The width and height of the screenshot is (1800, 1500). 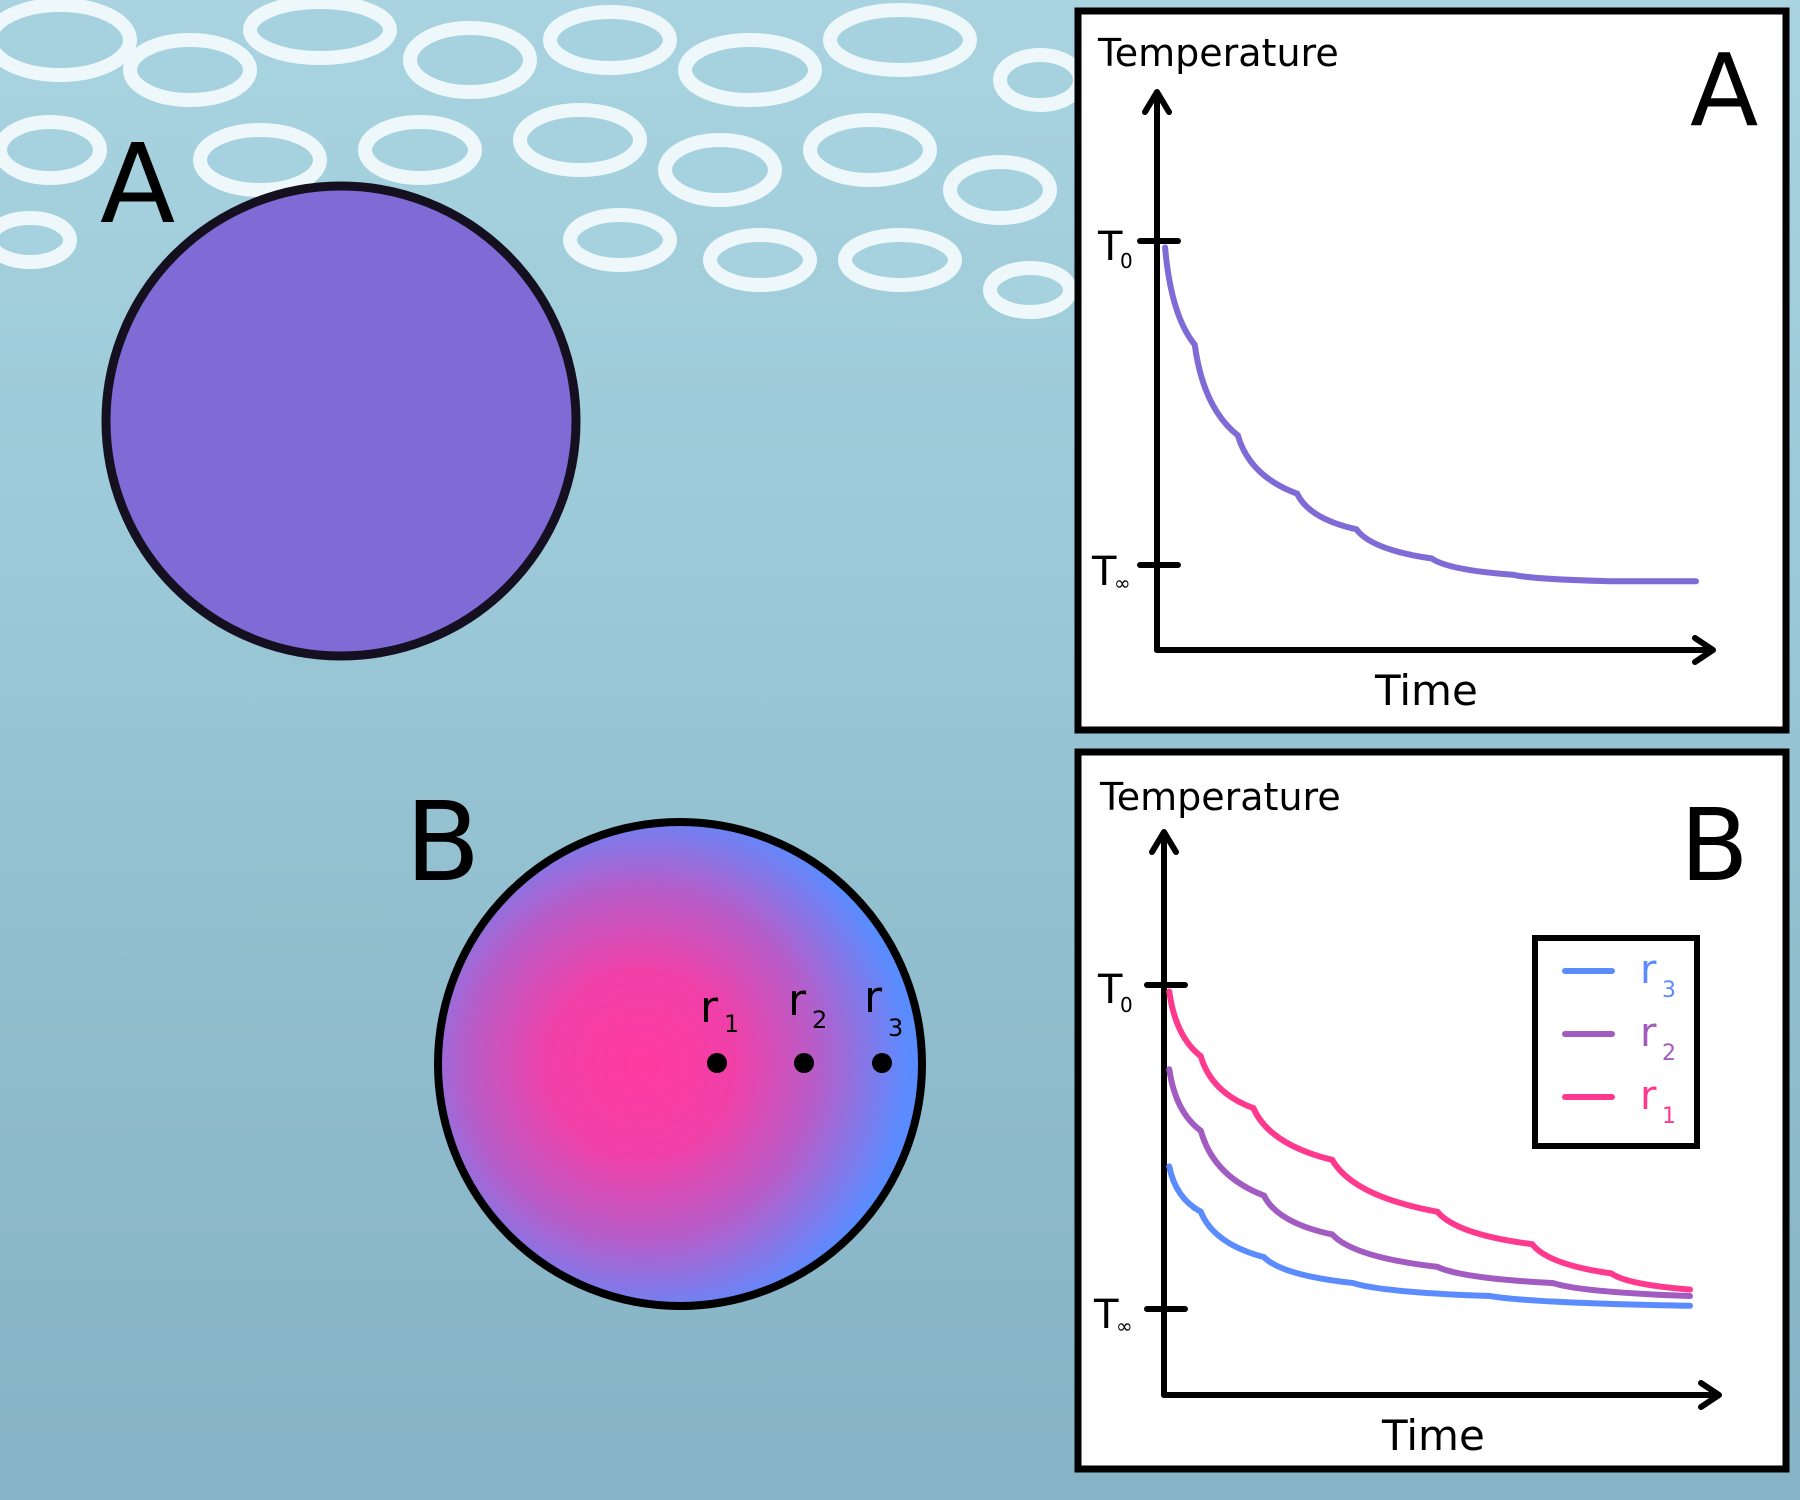 What do you see at coordinates (1429, 1236) in the screenshot?
I see `panel-b-line-r3` at bounding box center [1429, 1236].